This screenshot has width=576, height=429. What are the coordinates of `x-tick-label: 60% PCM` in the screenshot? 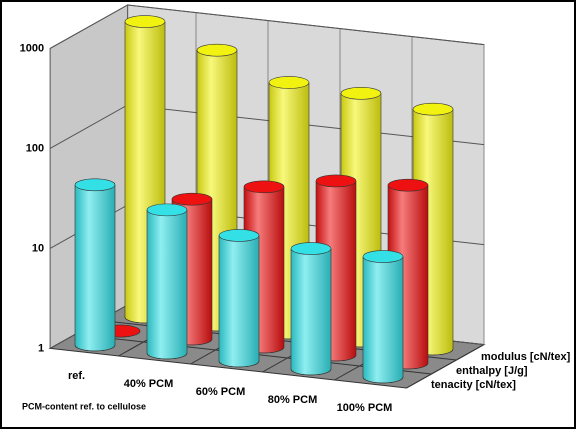 It's located at (221, 392).